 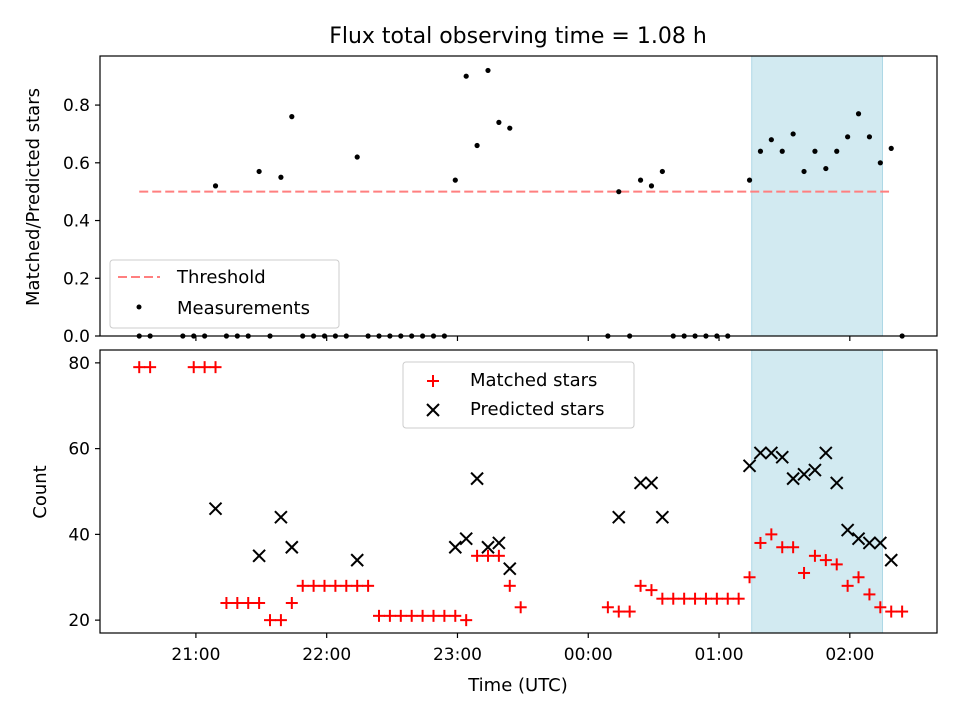 What do you see at coordinates (433, 410) in the screenshot?
I see `predicted-legend-marker` at bounding box center [433, 410].